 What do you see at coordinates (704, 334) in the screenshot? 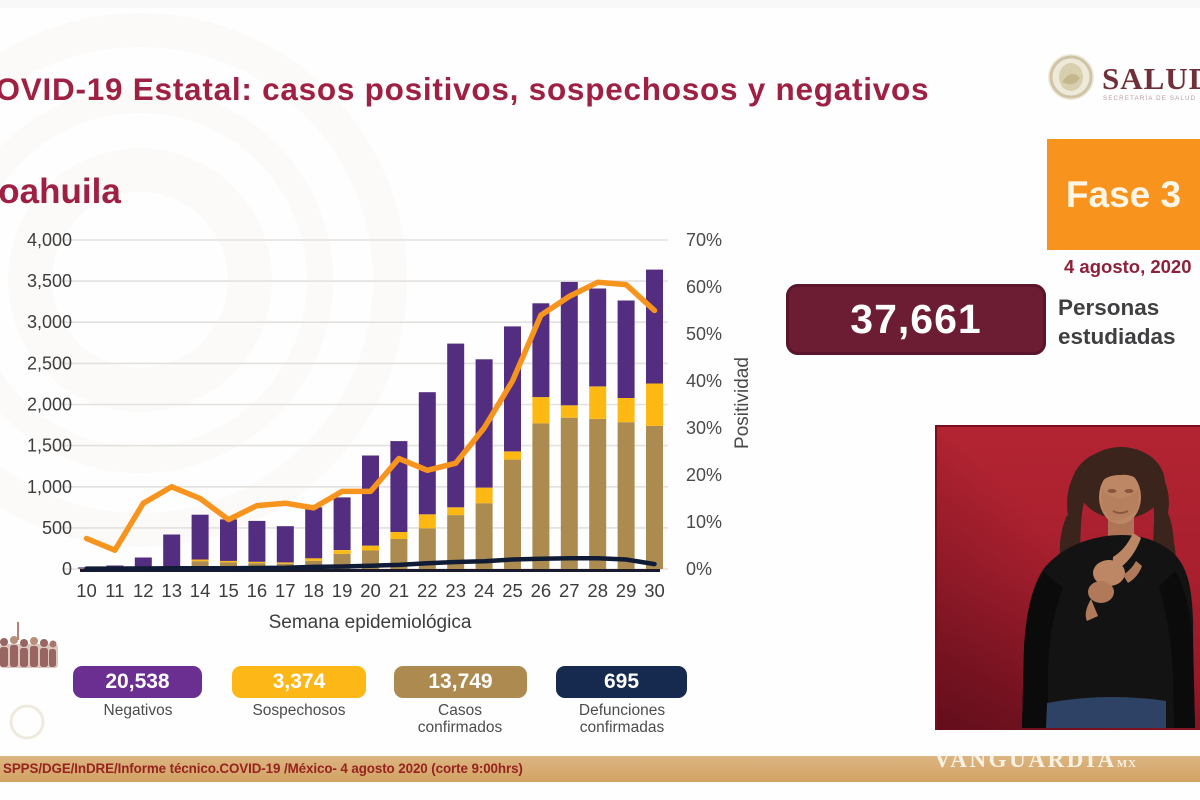
I see `svg-text: 50%` at bounding box center [704, 334].